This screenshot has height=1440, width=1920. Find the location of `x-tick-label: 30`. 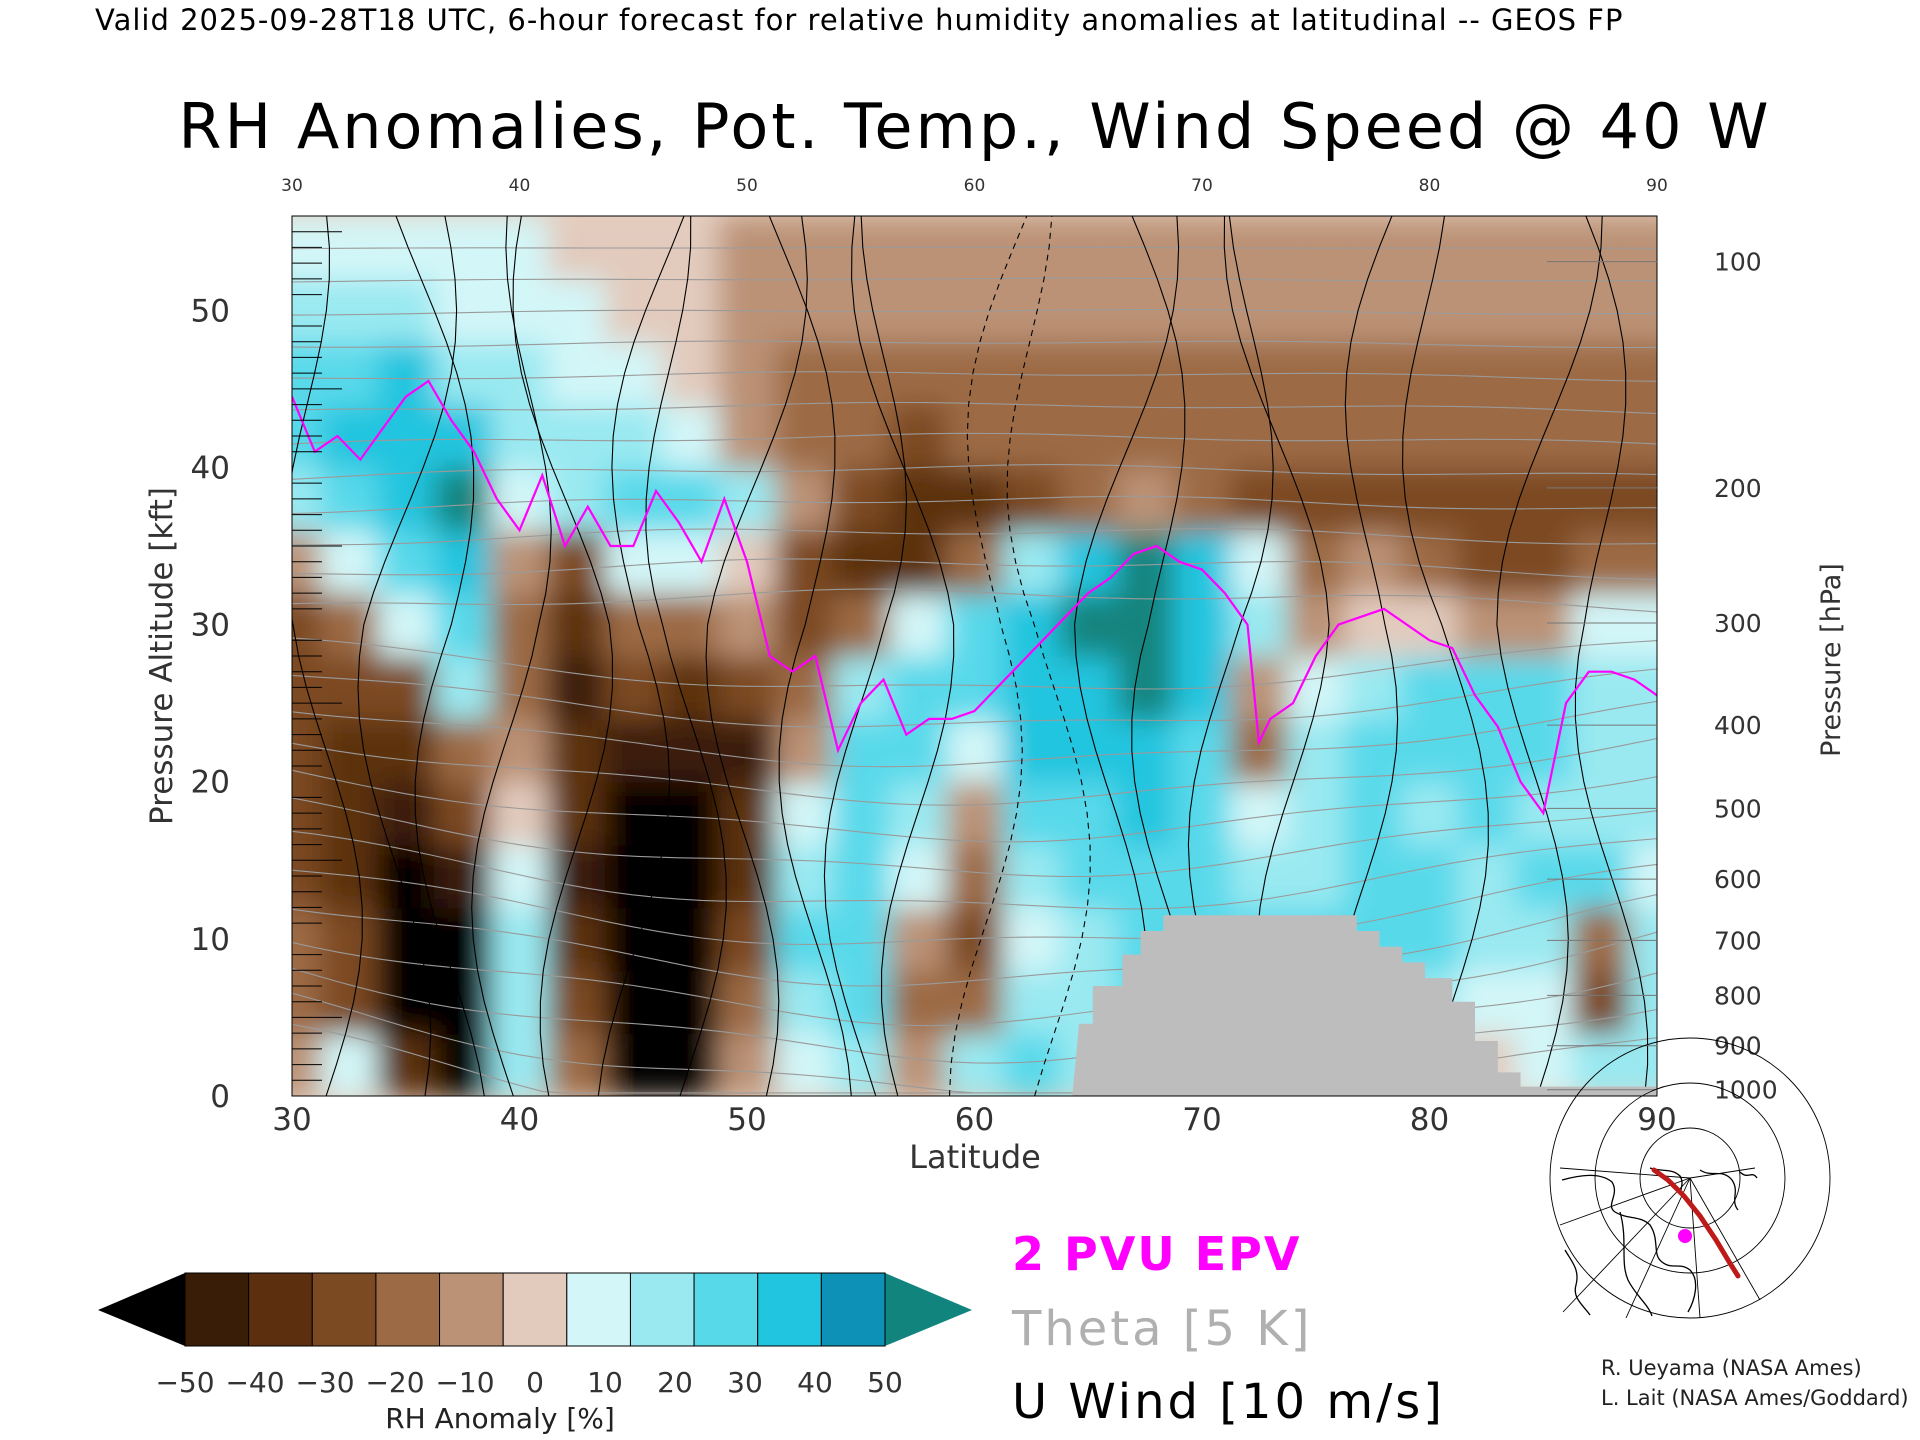

x-tick-label: 30 is located at coordinates (291, 1120).